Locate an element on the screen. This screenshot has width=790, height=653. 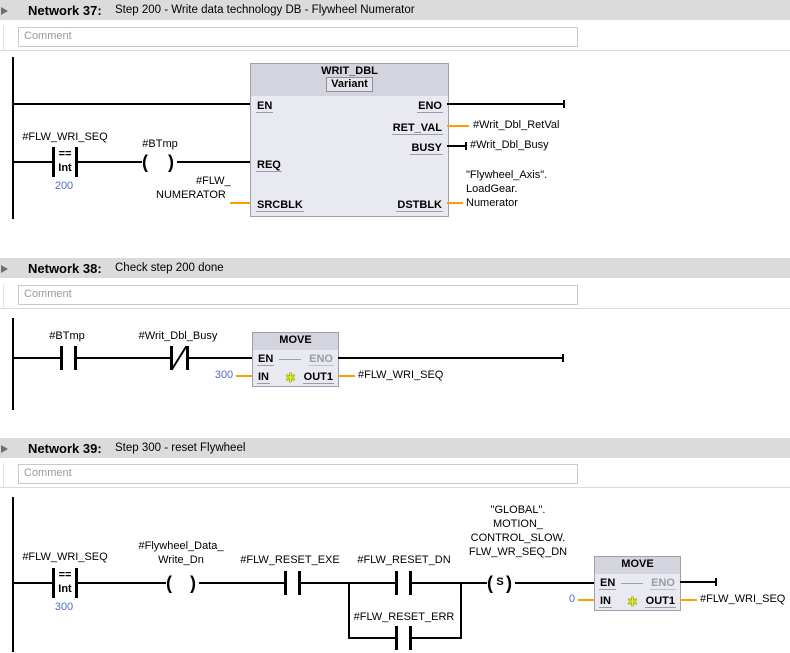
pin-busy: BUSY is located at coordinates (426, 148).